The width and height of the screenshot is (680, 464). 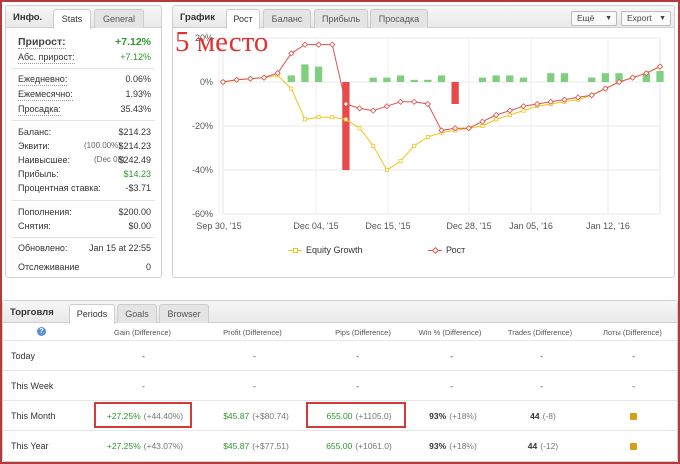 What do you see at coordinates (243, 19) in the screenshot?
I see `tab-growth: Рост` at bounding box center [243, 19].